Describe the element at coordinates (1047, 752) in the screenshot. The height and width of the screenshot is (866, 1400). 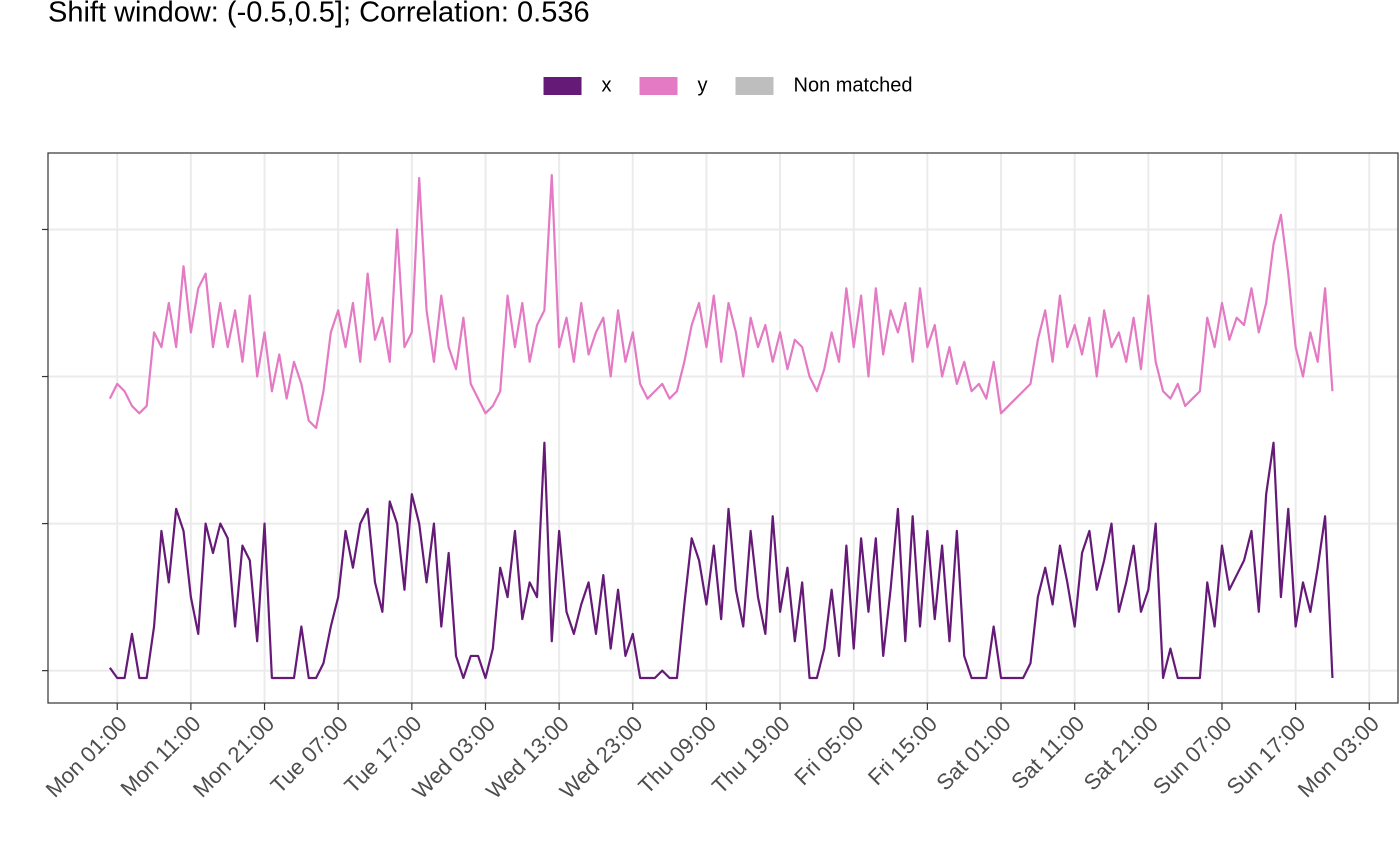
I see `x-tick-label: Sat 11:00` at that location.